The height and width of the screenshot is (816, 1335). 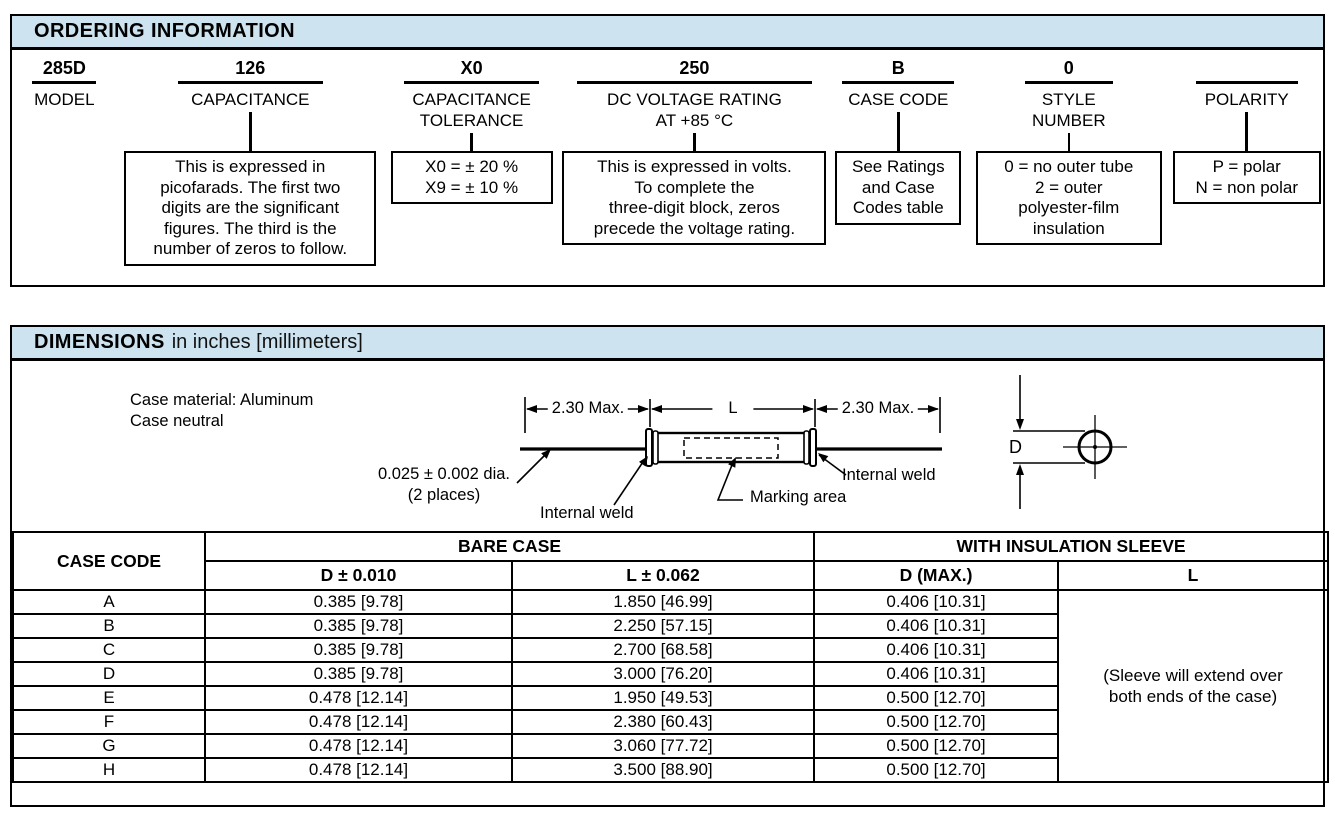 What do you see at coordinates (898, 68) in the screenshot?
I see `case-code-code: B` at bounding box center [898, 68].